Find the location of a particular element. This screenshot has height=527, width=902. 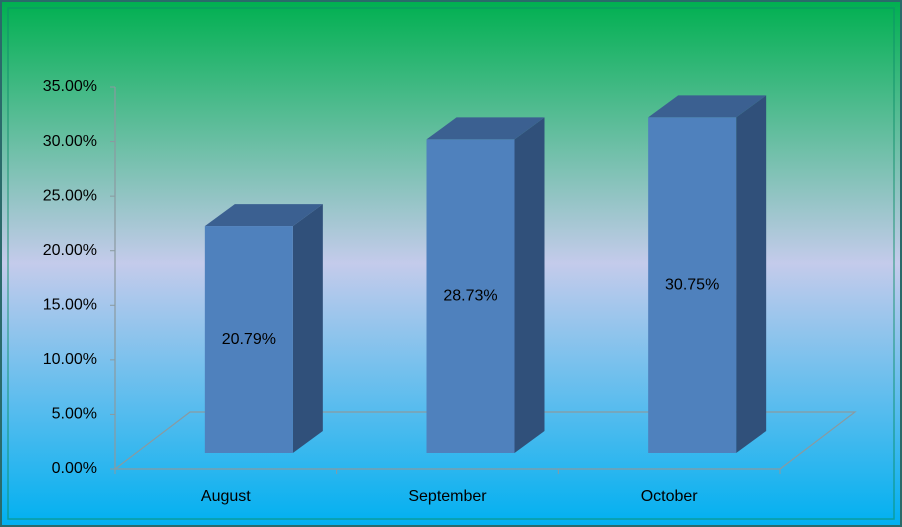

y-tick-label: 15.00% is located at coordinates (70, 305).